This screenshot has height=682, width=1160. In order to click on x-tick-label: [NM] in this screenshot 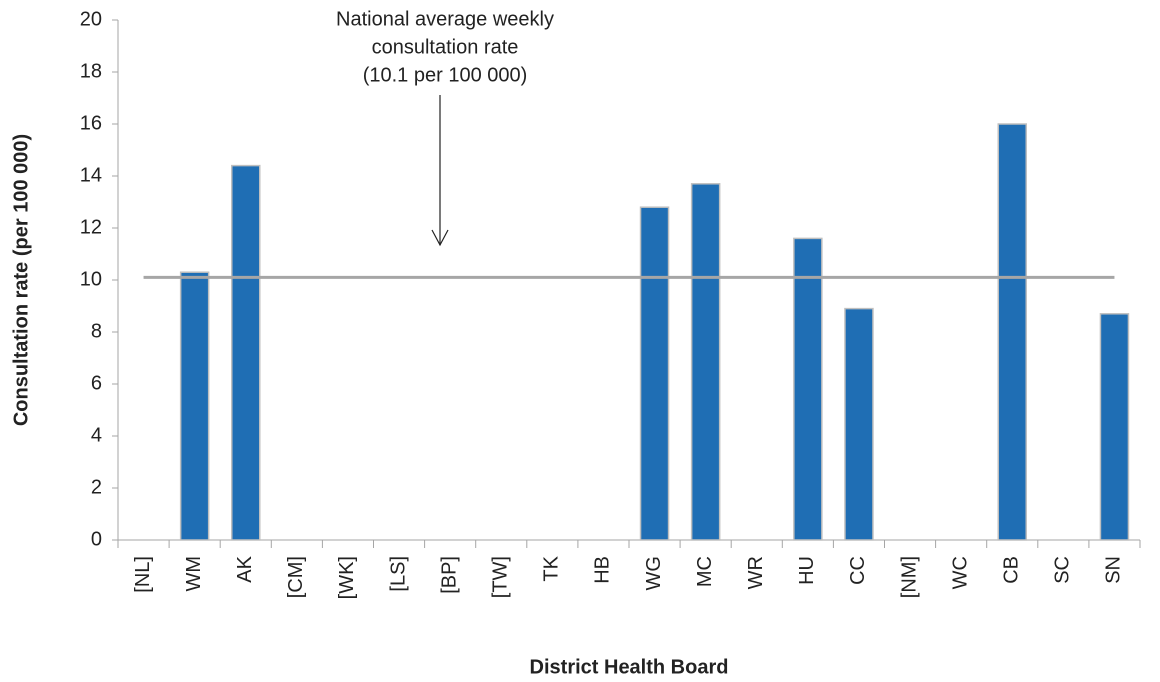, I will do `click(909, 577)`.